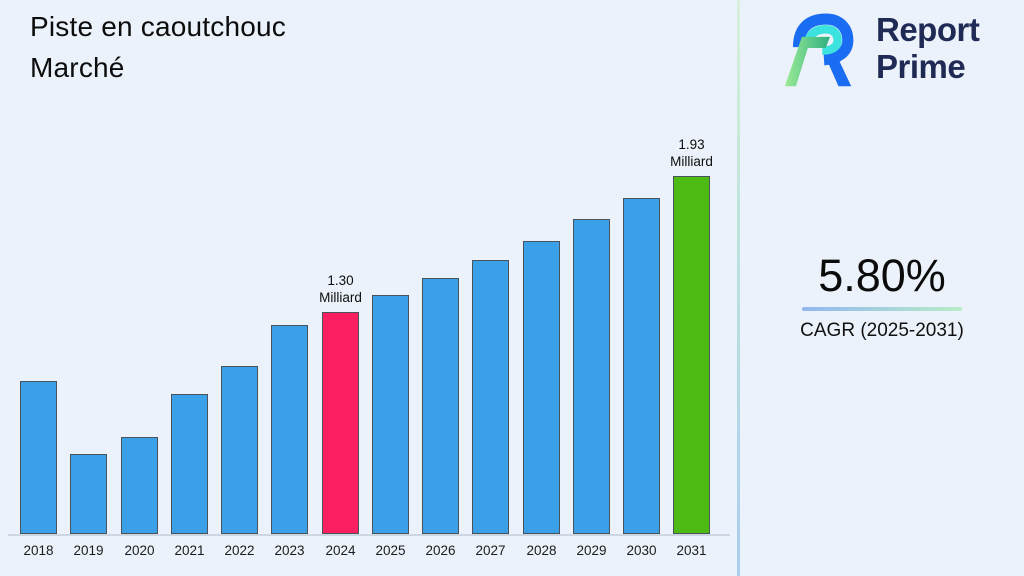 This screenshot has width=1024, height=576. I want to click on cagr-underline, so click(882, 309).